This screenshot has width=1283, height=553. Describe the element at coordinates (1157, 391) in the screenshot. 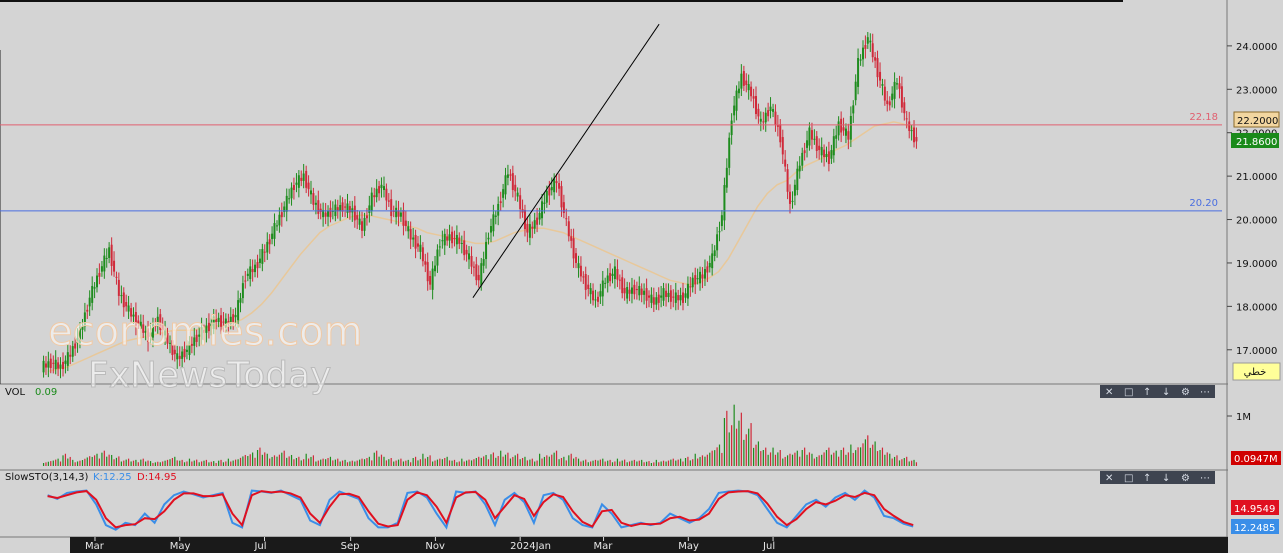

I see `volume-panel-buttons: ✕ □ ↑ ↓ ⚙ ⋯` at that location.